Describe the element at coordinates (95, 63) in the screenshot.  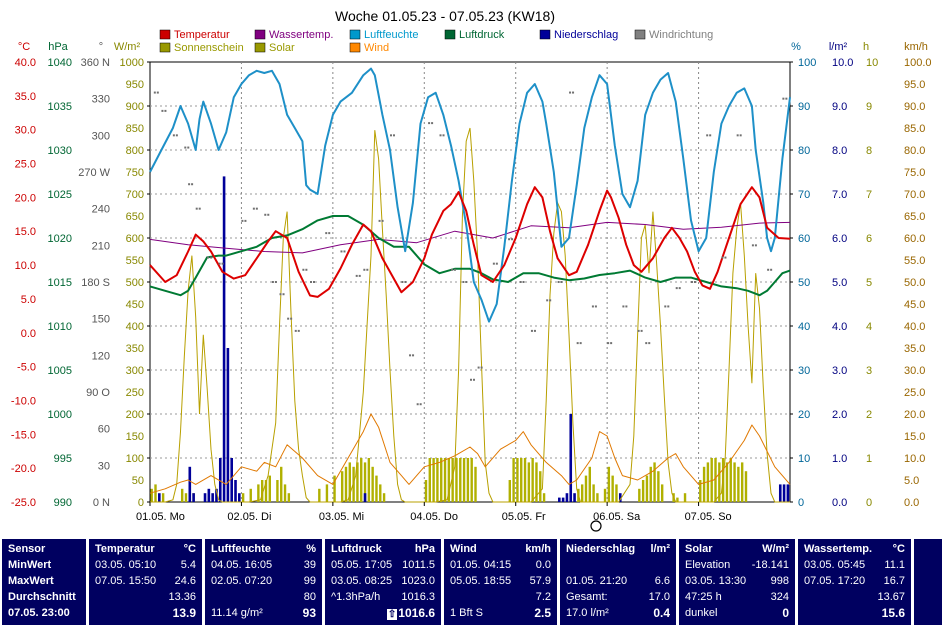
I see `axis-tick-dir: 360 N` at that location.